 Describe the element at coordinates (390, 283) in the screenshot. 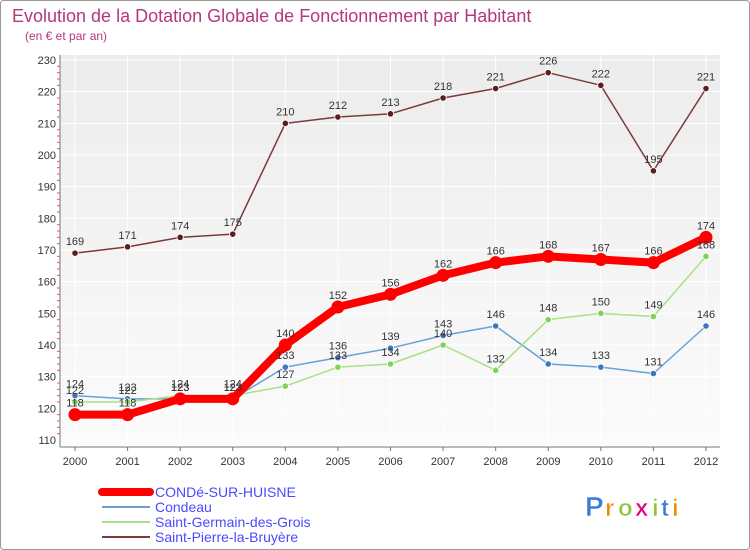

I see `data-label: 156` at that location.